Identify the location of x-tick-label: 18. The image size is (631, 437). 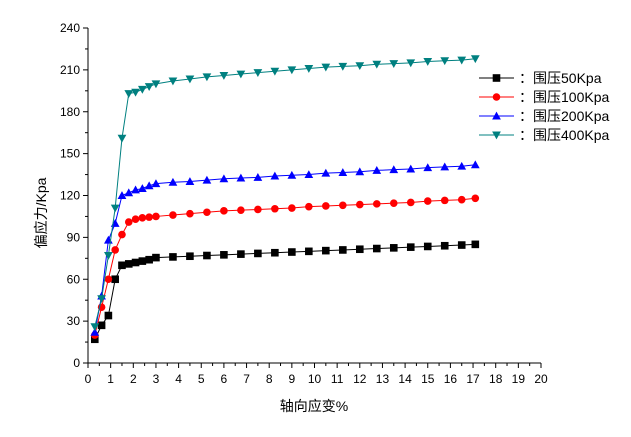
(496, 379).